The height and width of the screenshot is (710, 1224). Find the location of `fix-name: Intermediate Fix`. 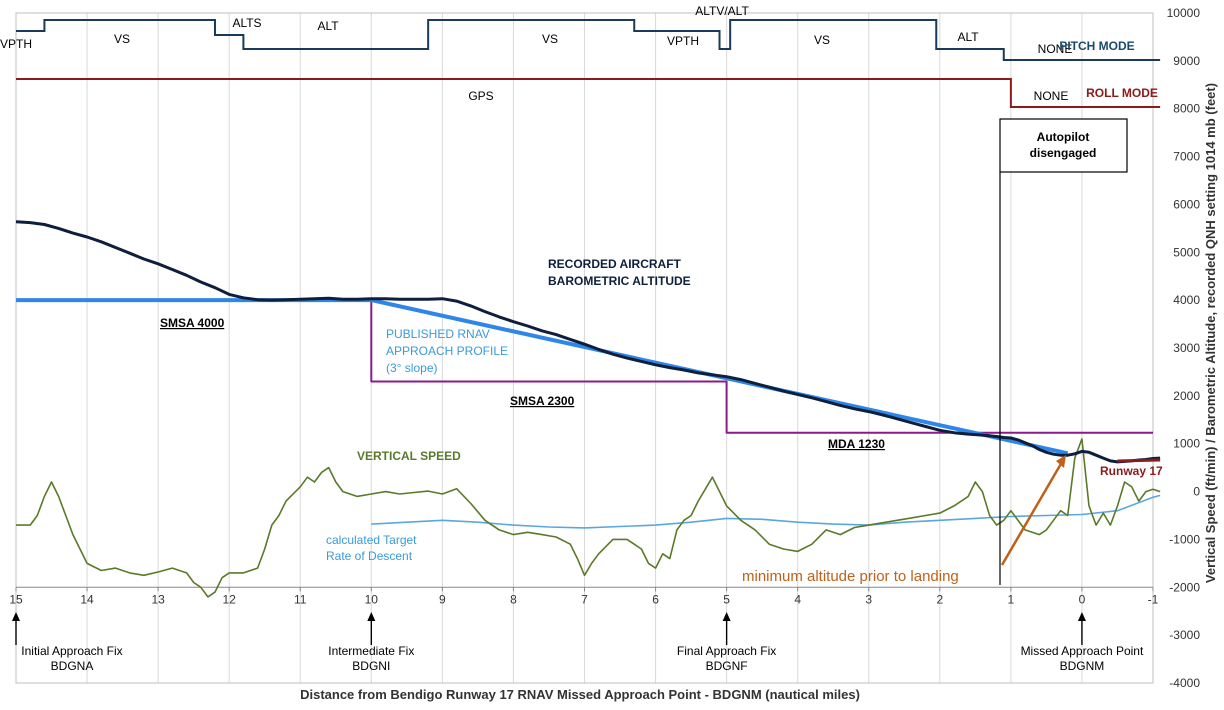

fix-name: Intermediate Fix is located at coordinates (371, 651).